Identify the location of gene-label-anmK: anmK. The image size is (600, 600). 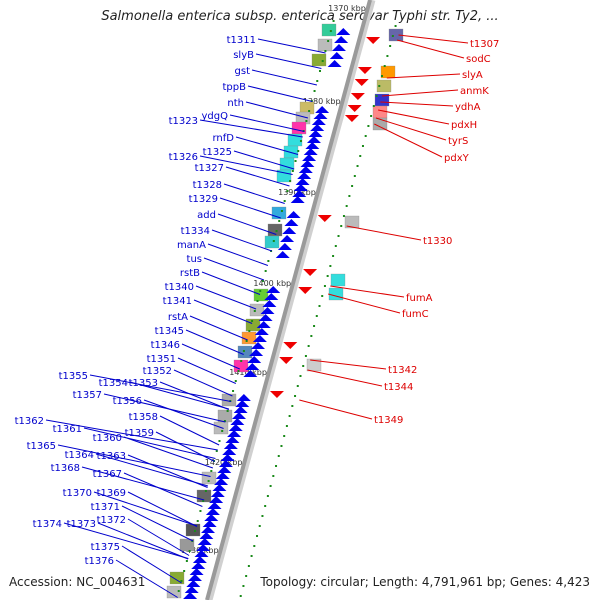
(474, 91).